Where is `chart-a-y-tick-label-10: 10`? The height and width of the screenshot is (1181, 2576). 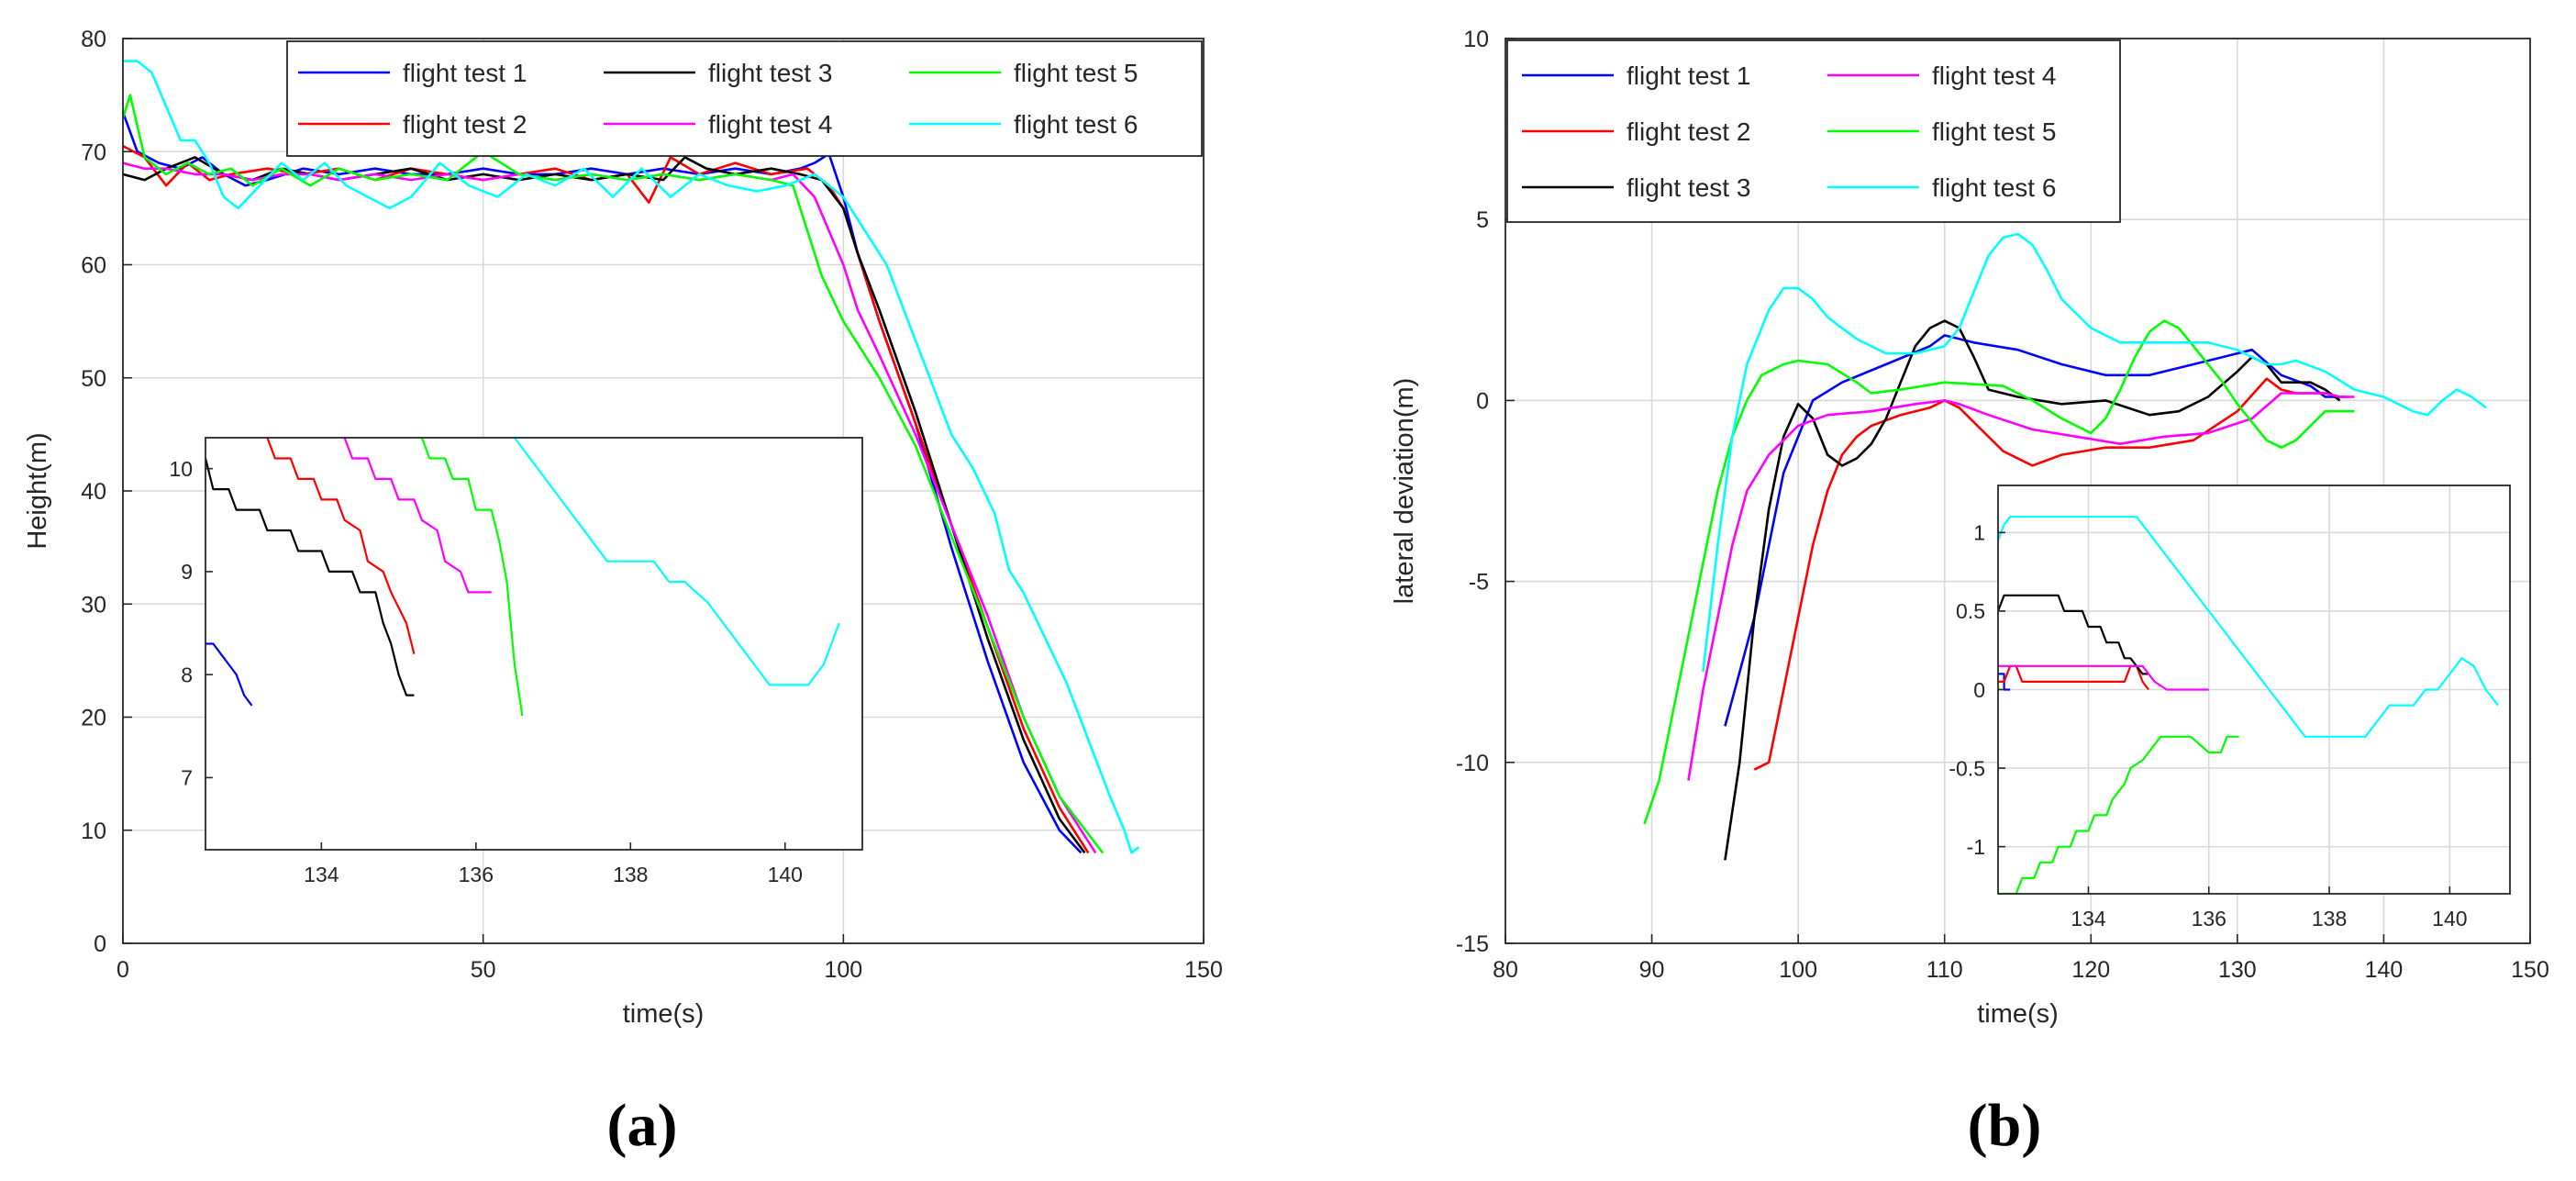 chart-a-y-tick-label-10: 10 is located at coordinates (93, 831).